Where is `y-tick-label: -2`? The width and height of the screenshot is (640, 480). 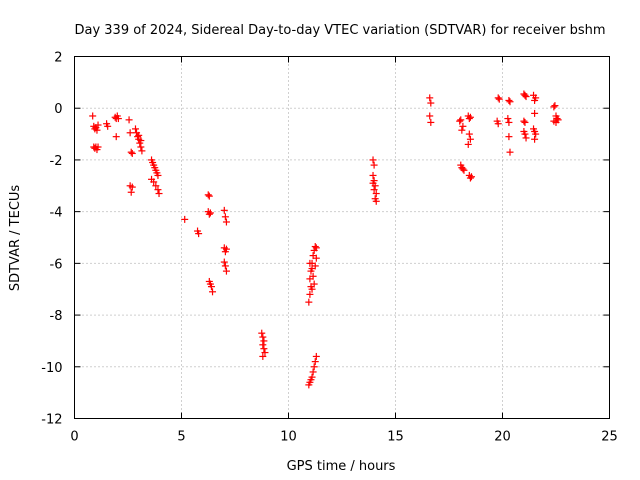
y-tick-label: -2 is located at coordinates (56, 161).